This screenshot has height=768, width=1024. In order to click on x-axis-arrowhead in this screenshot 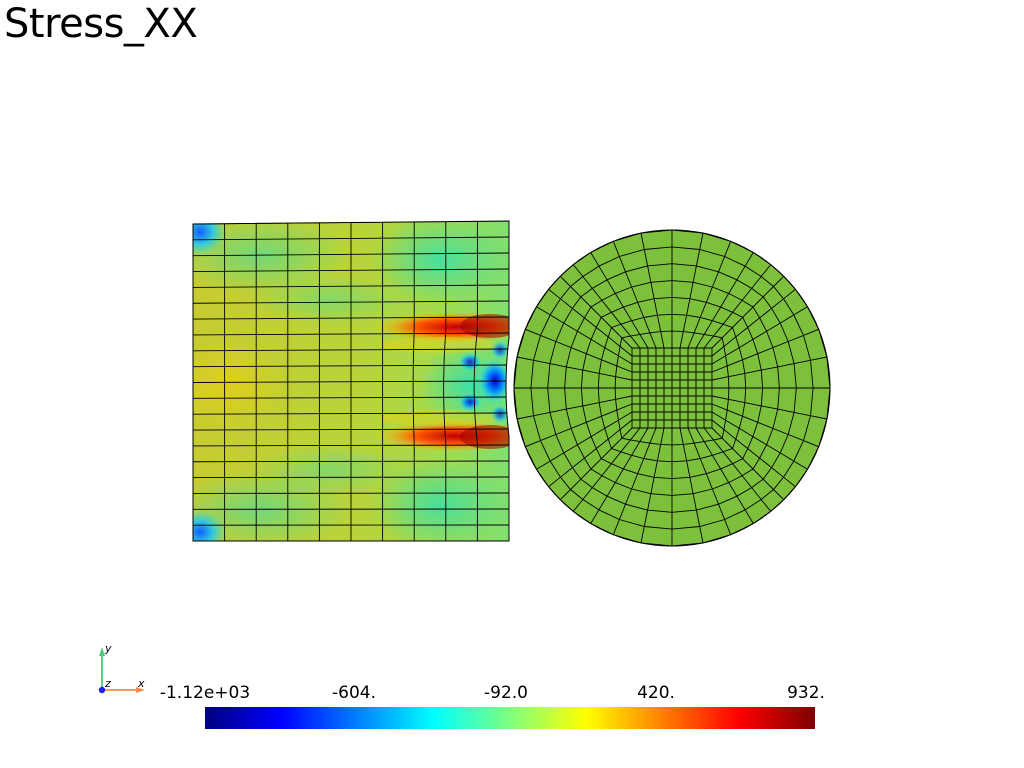, I will do `click(140, 690)`.